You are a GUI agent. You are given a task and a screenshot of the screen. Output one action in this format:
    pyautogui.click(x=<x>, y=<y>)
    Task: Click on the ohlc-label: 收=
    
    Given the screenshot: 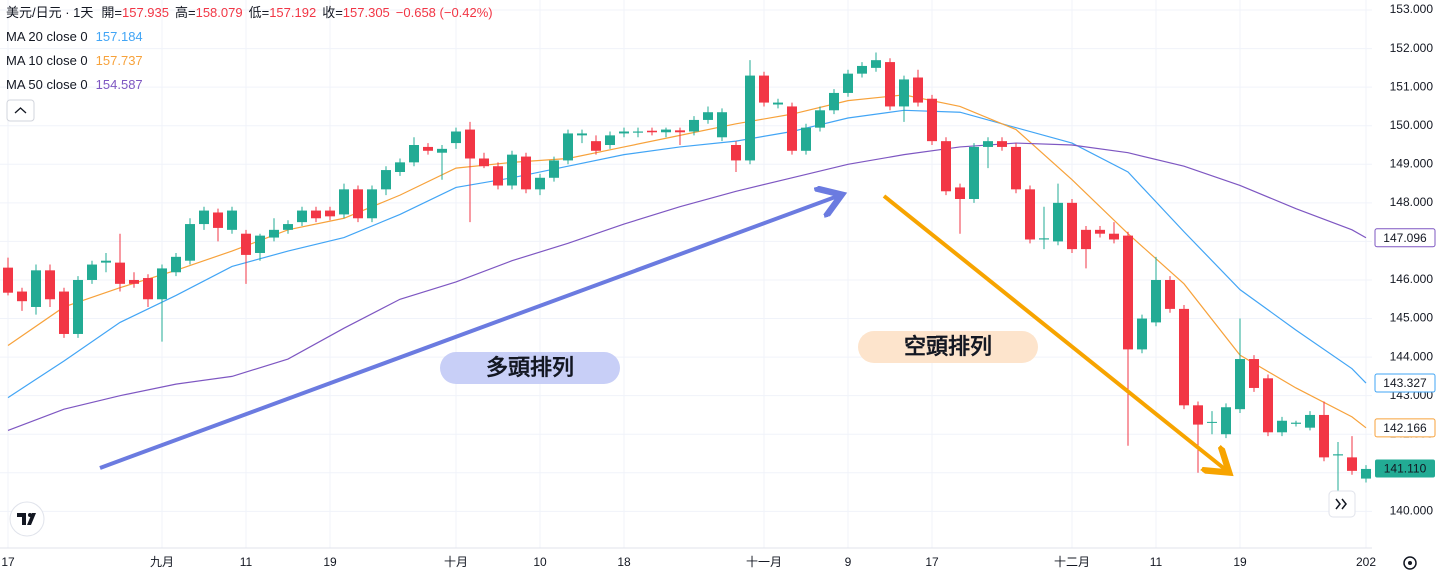 What is the action you would take?
    pyautogui.click(x=332, y=12)
    